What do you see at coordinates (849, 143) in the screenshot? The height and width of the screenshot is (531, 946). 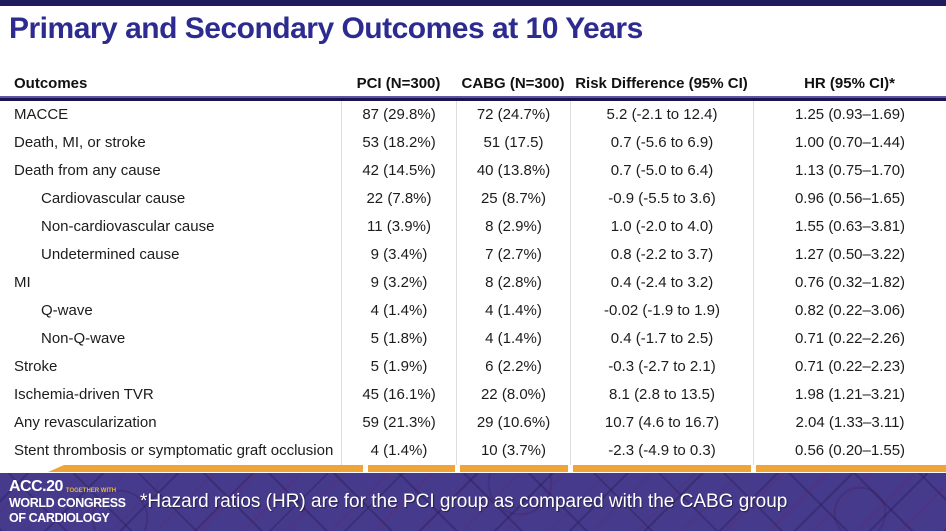 I see `hr-value: 1.00 (0.70–1.44)` at bounding box center [849, 143].